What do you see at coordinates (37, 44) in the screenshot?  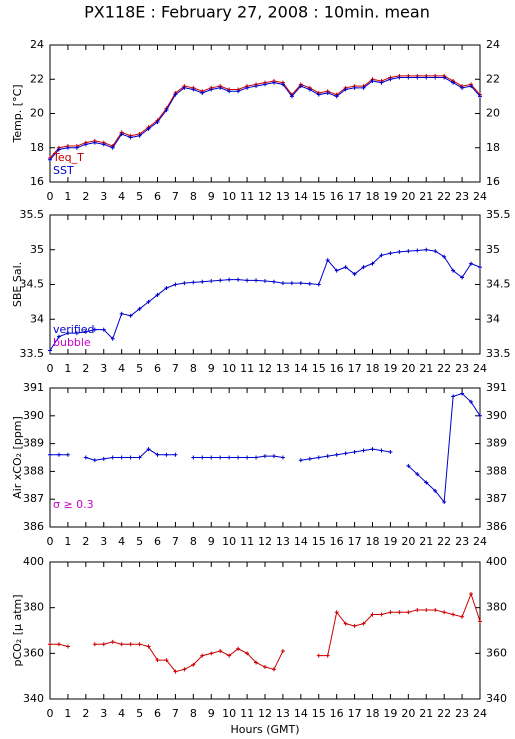 I see `y-tick-label: 24` at bounding box center [37, 44].